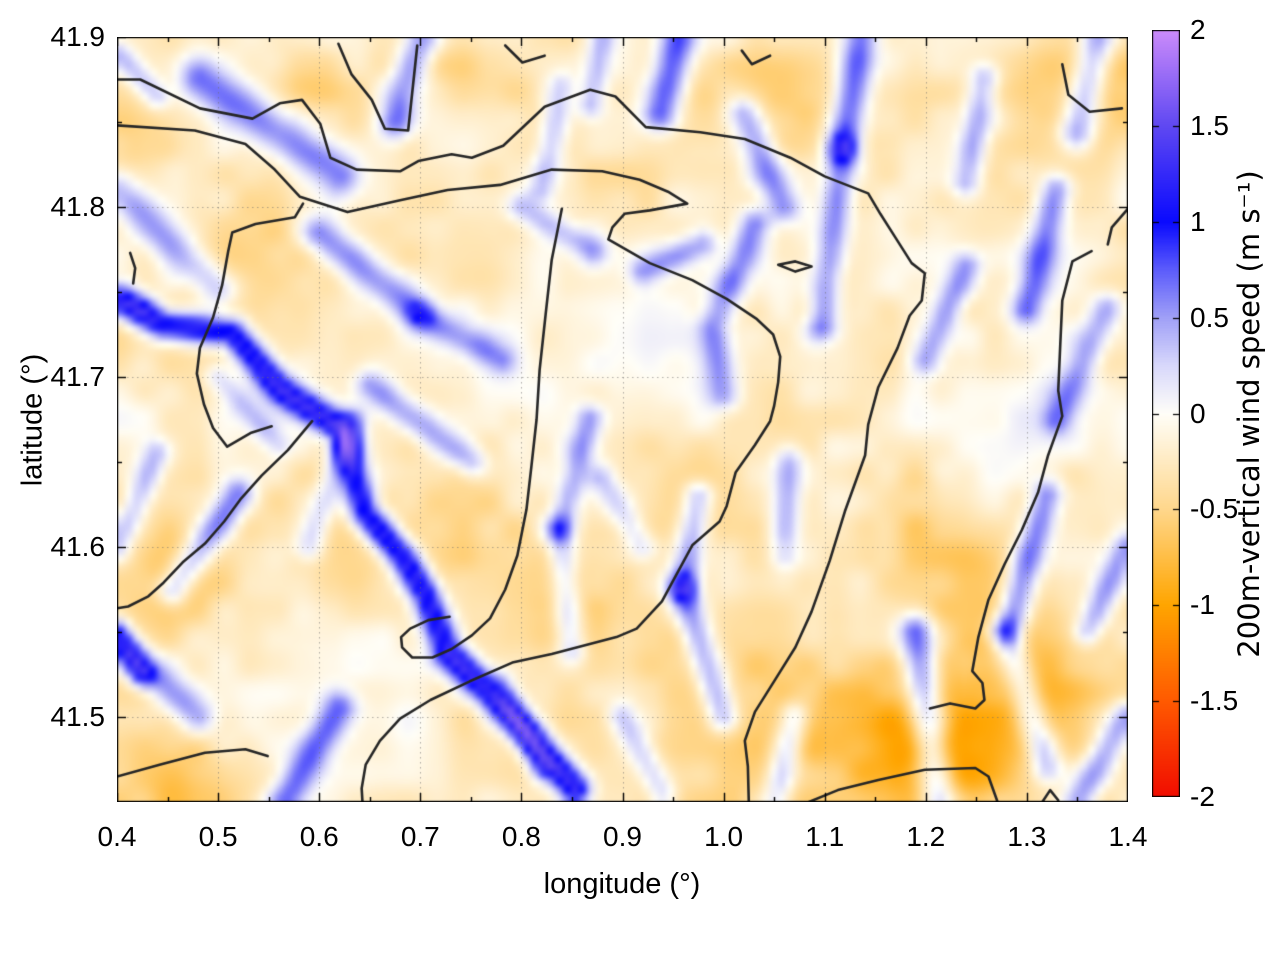 This screenshot has height=960, width=1280. What do you see at coordinates (926, 836) in the screenshot?
I see `x-tick-label: 1.2` at bounding box center [926, 836].